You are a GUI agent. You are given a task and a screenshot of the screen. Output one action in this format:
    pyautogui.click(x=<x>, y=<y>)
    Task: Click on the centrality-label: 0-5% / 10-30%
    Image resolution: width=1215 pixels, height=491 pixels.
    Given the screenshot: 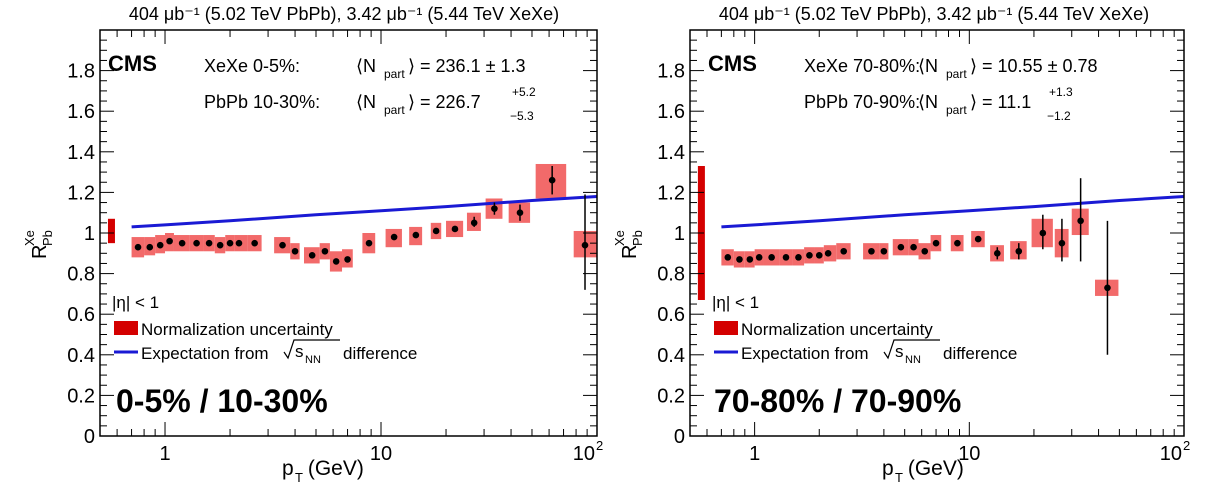 What is the action you would take?
    pyautogui.click(x=222, y=401)
    